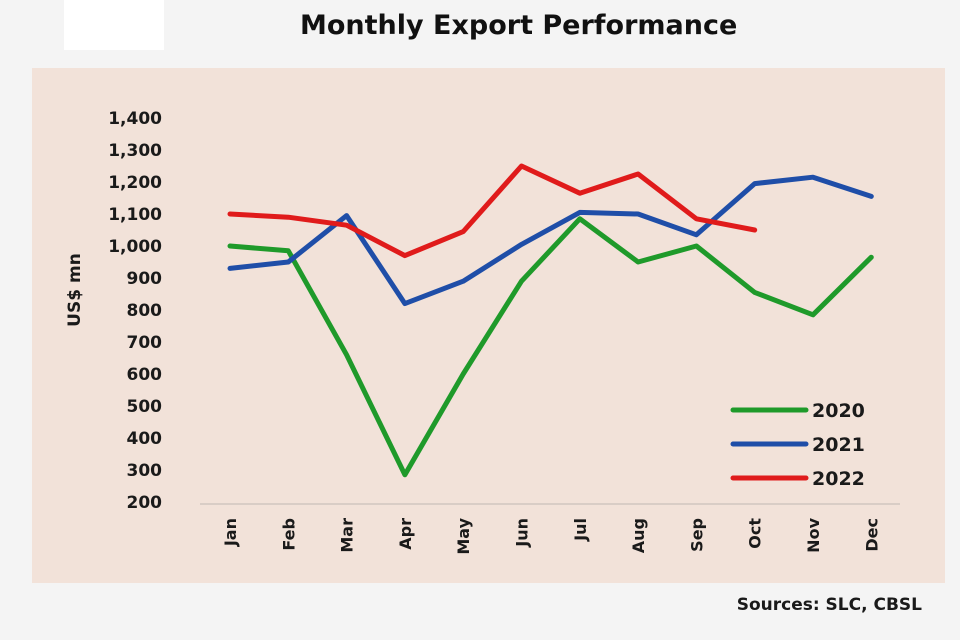 The height and width of the screenshot is (640, 960). Describe the element at coordinates (871, 535) in the screenshot. I see `x-tick-label: Dec` at that location.